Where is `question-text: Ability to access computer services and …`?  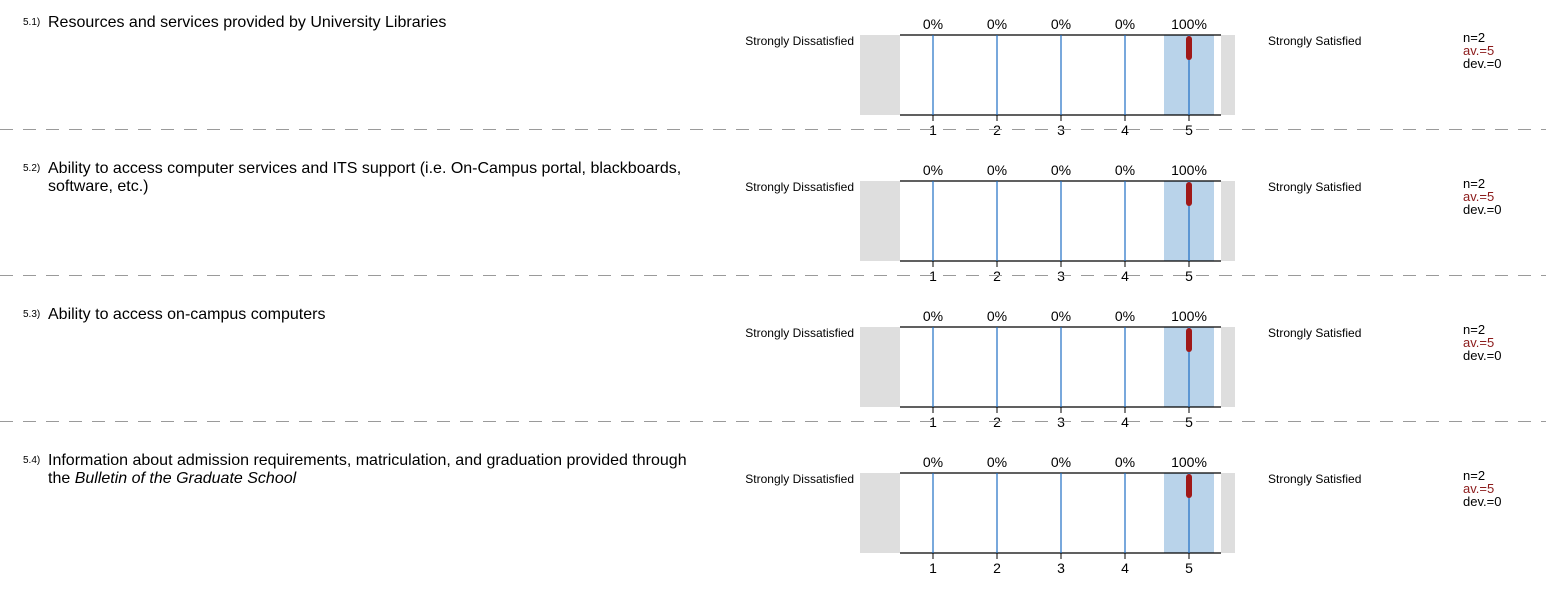 question-text: Ability to access computer services and … is located at coordinates (368, 178).